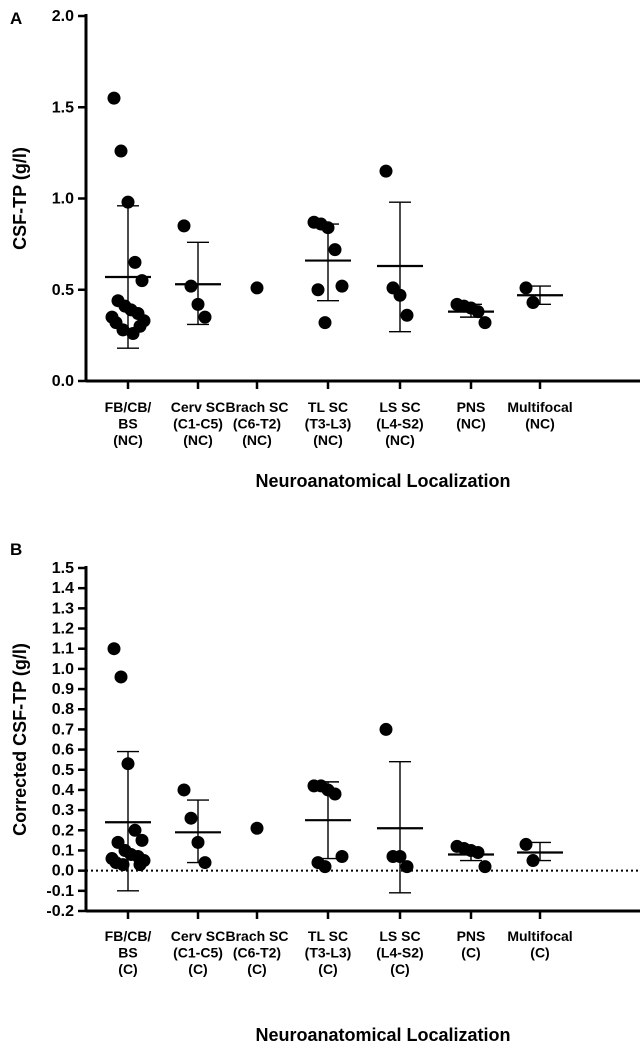 The image size is (641, 1051). I want to click on y-tick-label: 1.1, so click(63, 649).